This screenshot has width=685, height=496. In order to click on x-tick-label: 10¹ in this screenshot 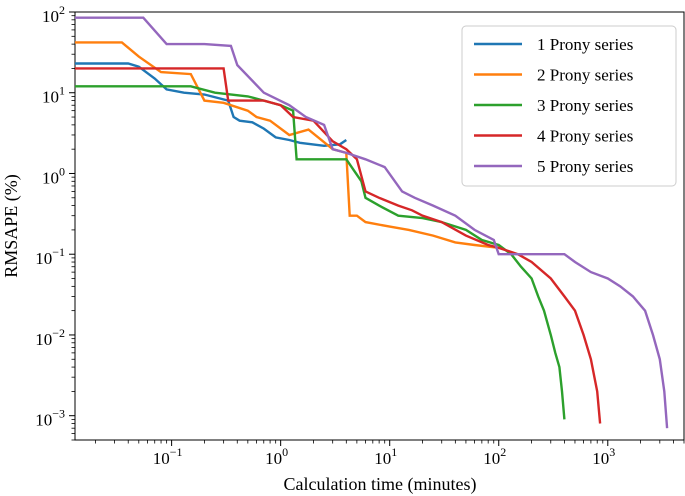, I will do `click(385, 456)`.